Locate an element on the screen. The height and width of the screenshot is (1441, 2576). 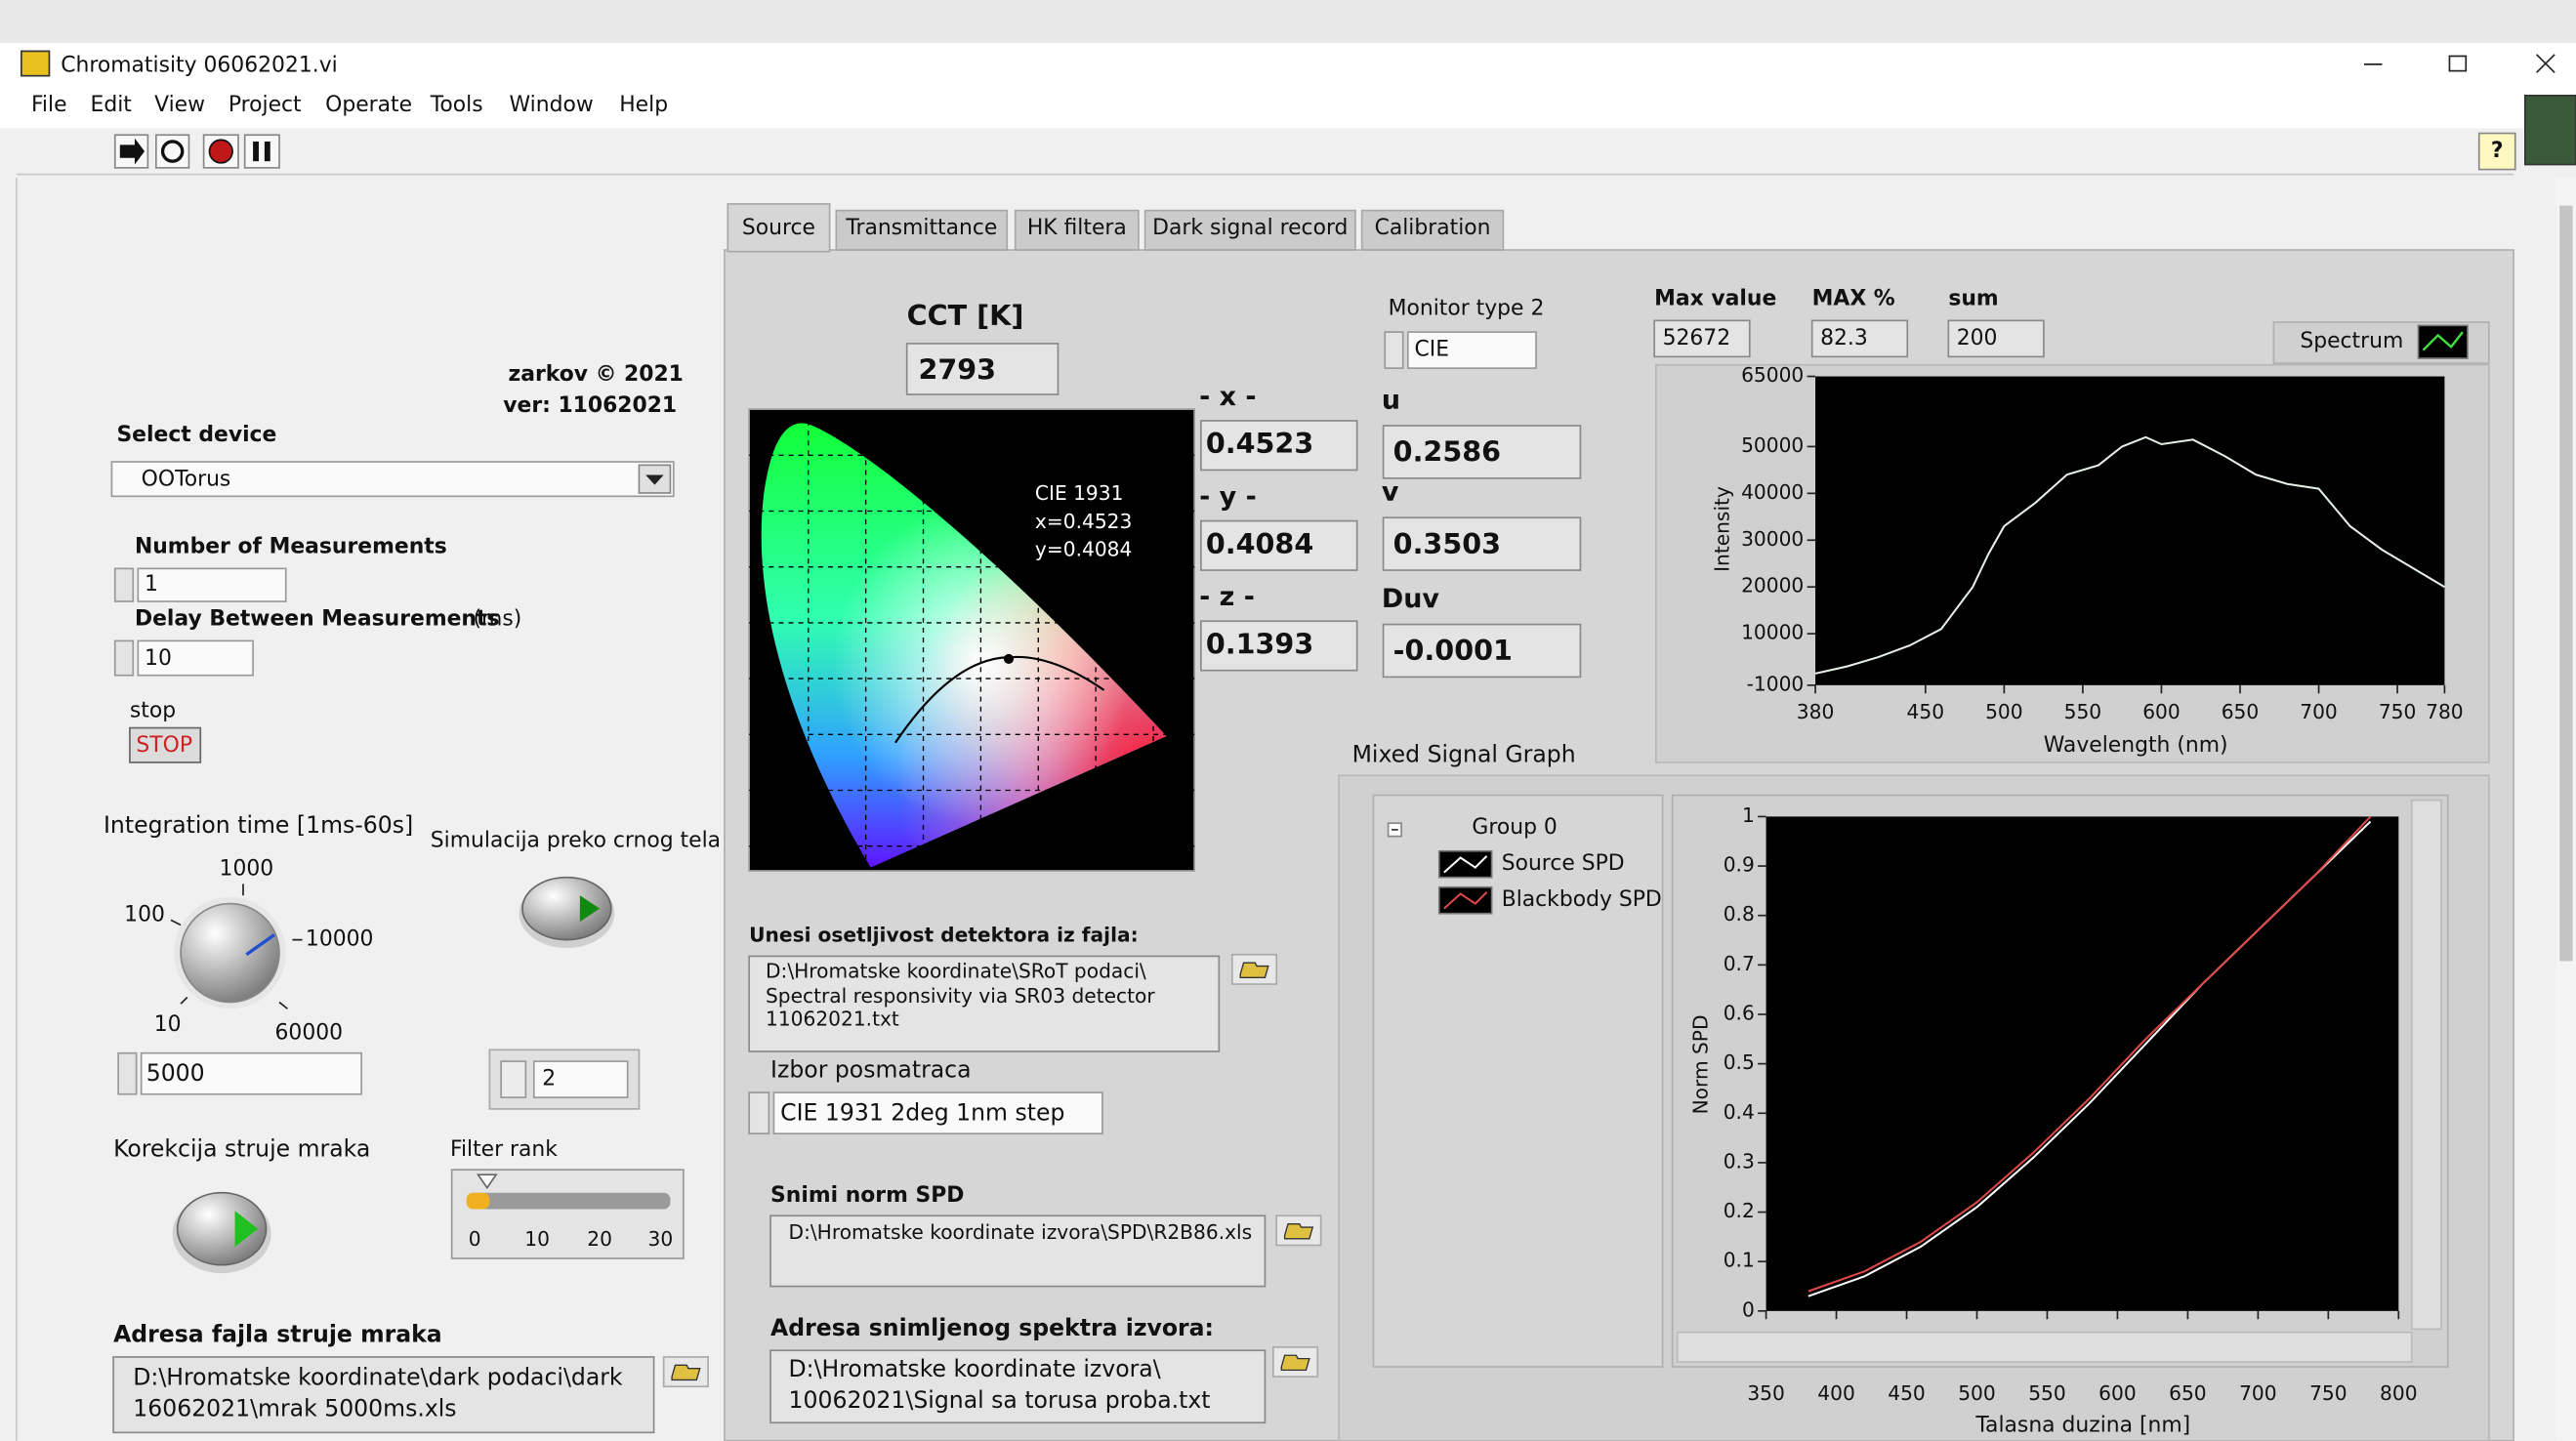
legend-label: Blackbody SPD is located at coordinates (1582, 899).